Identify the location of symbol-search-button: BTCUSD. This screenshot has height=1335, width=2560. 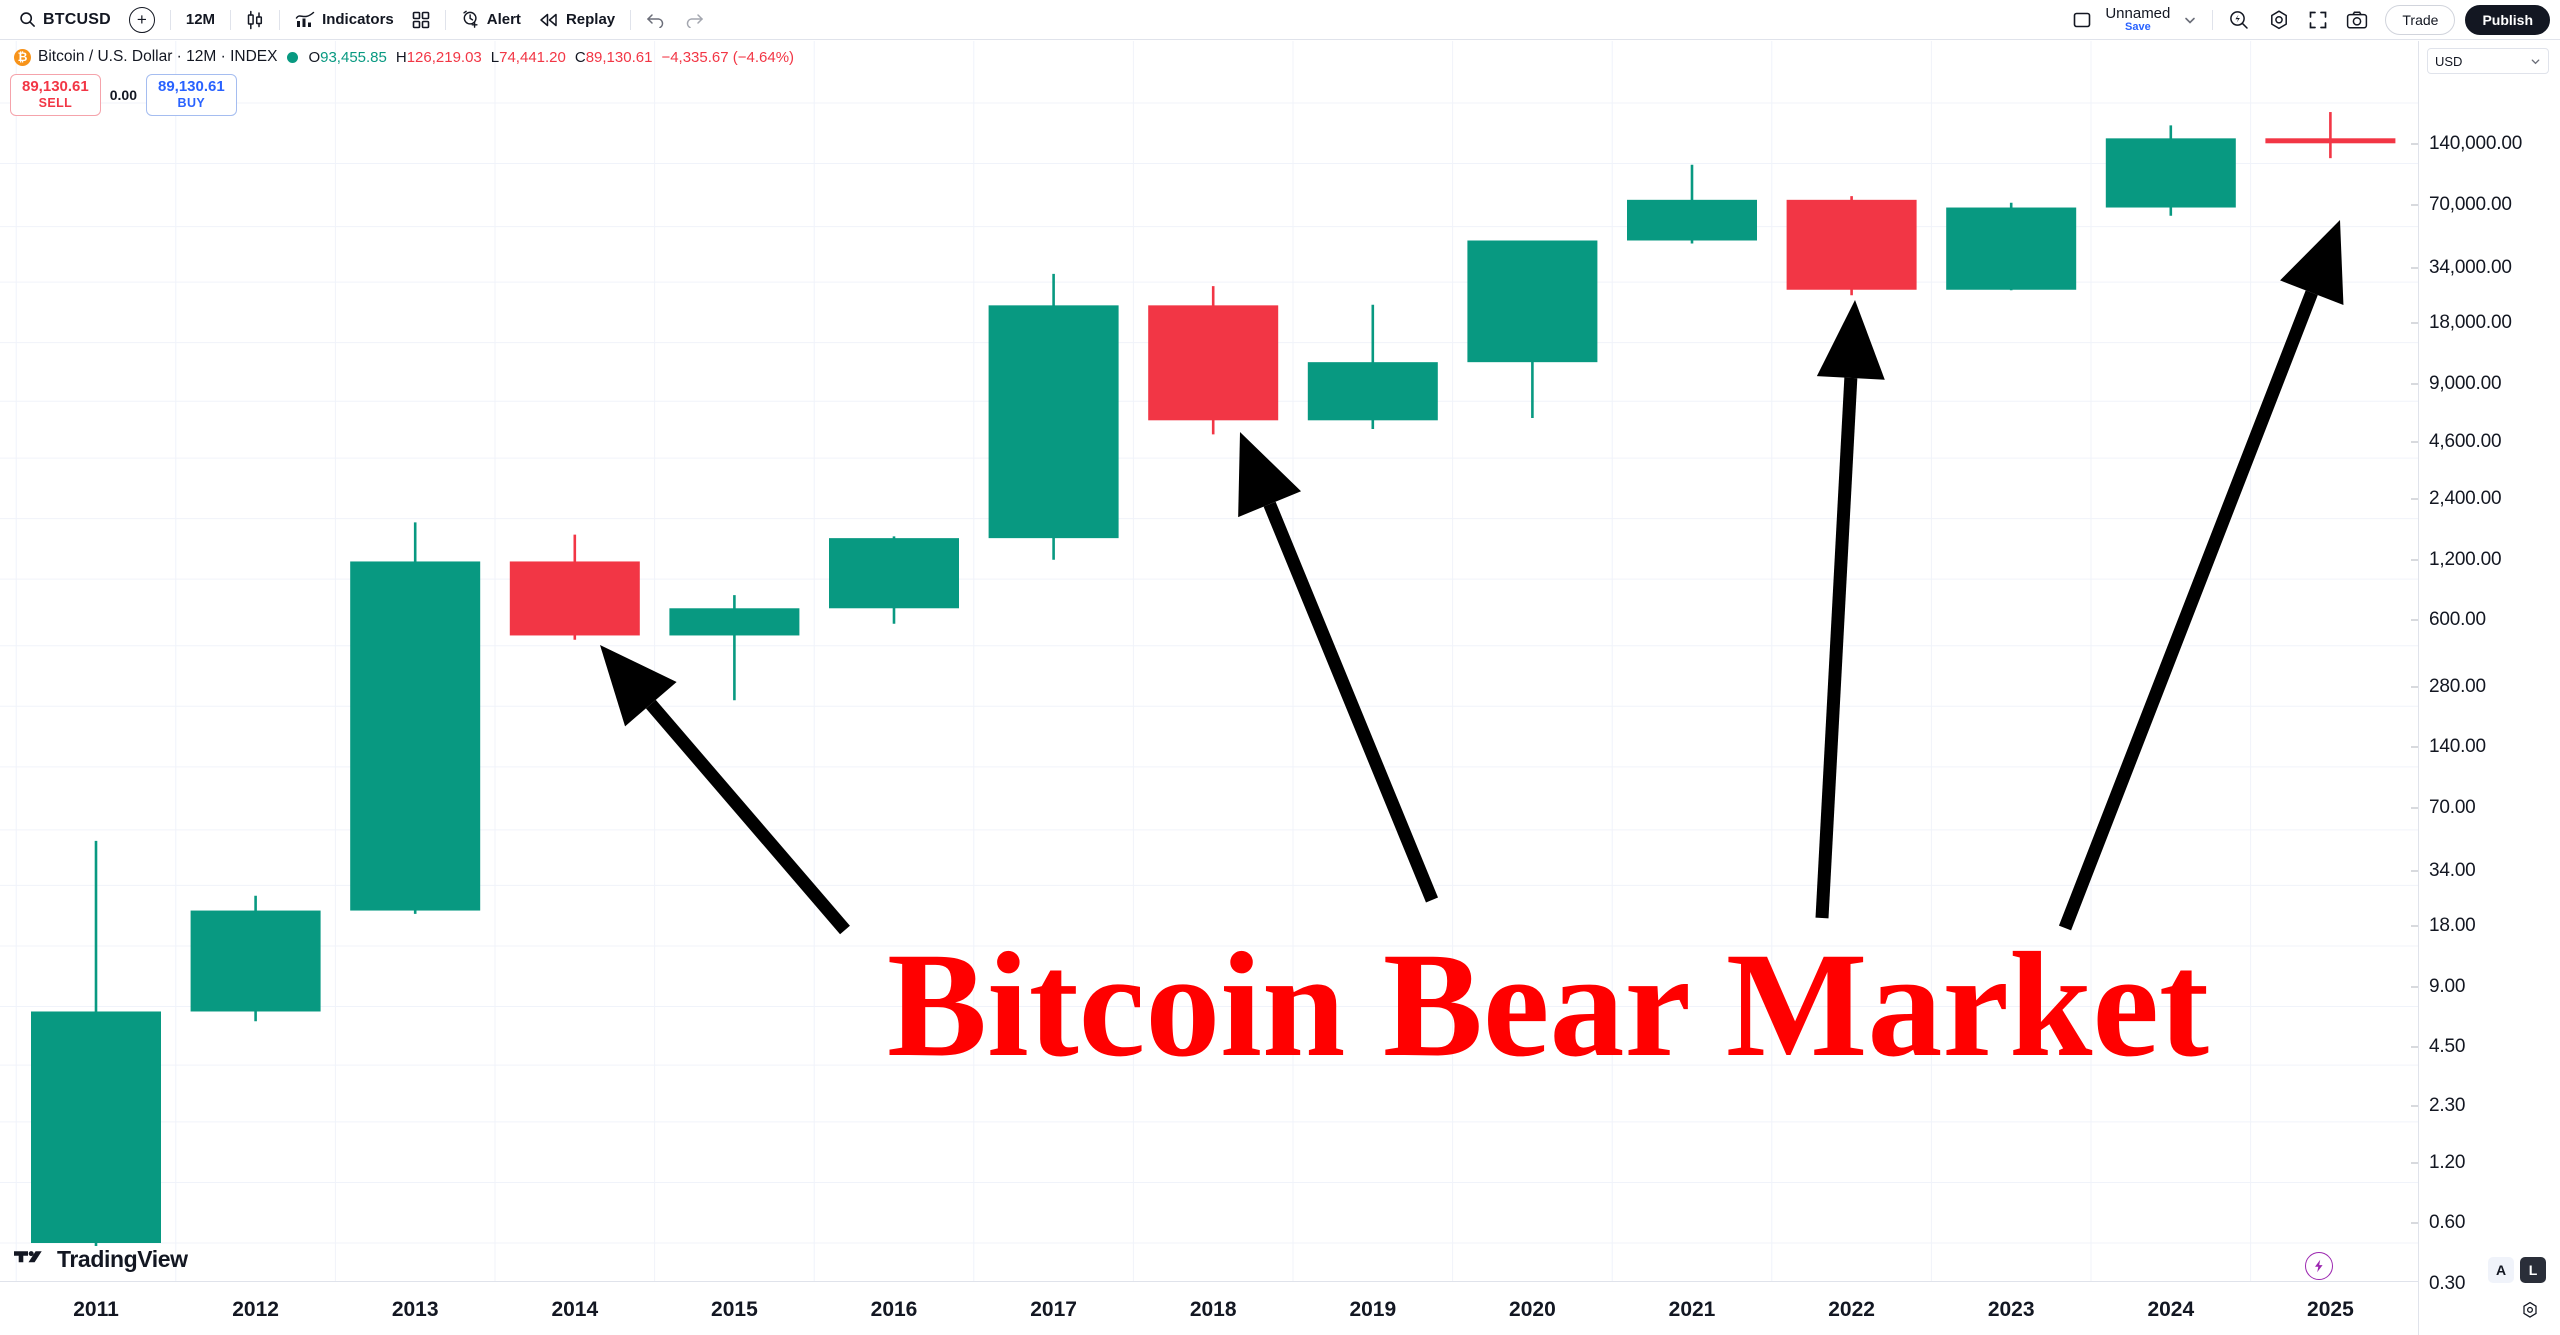
(65, 20).